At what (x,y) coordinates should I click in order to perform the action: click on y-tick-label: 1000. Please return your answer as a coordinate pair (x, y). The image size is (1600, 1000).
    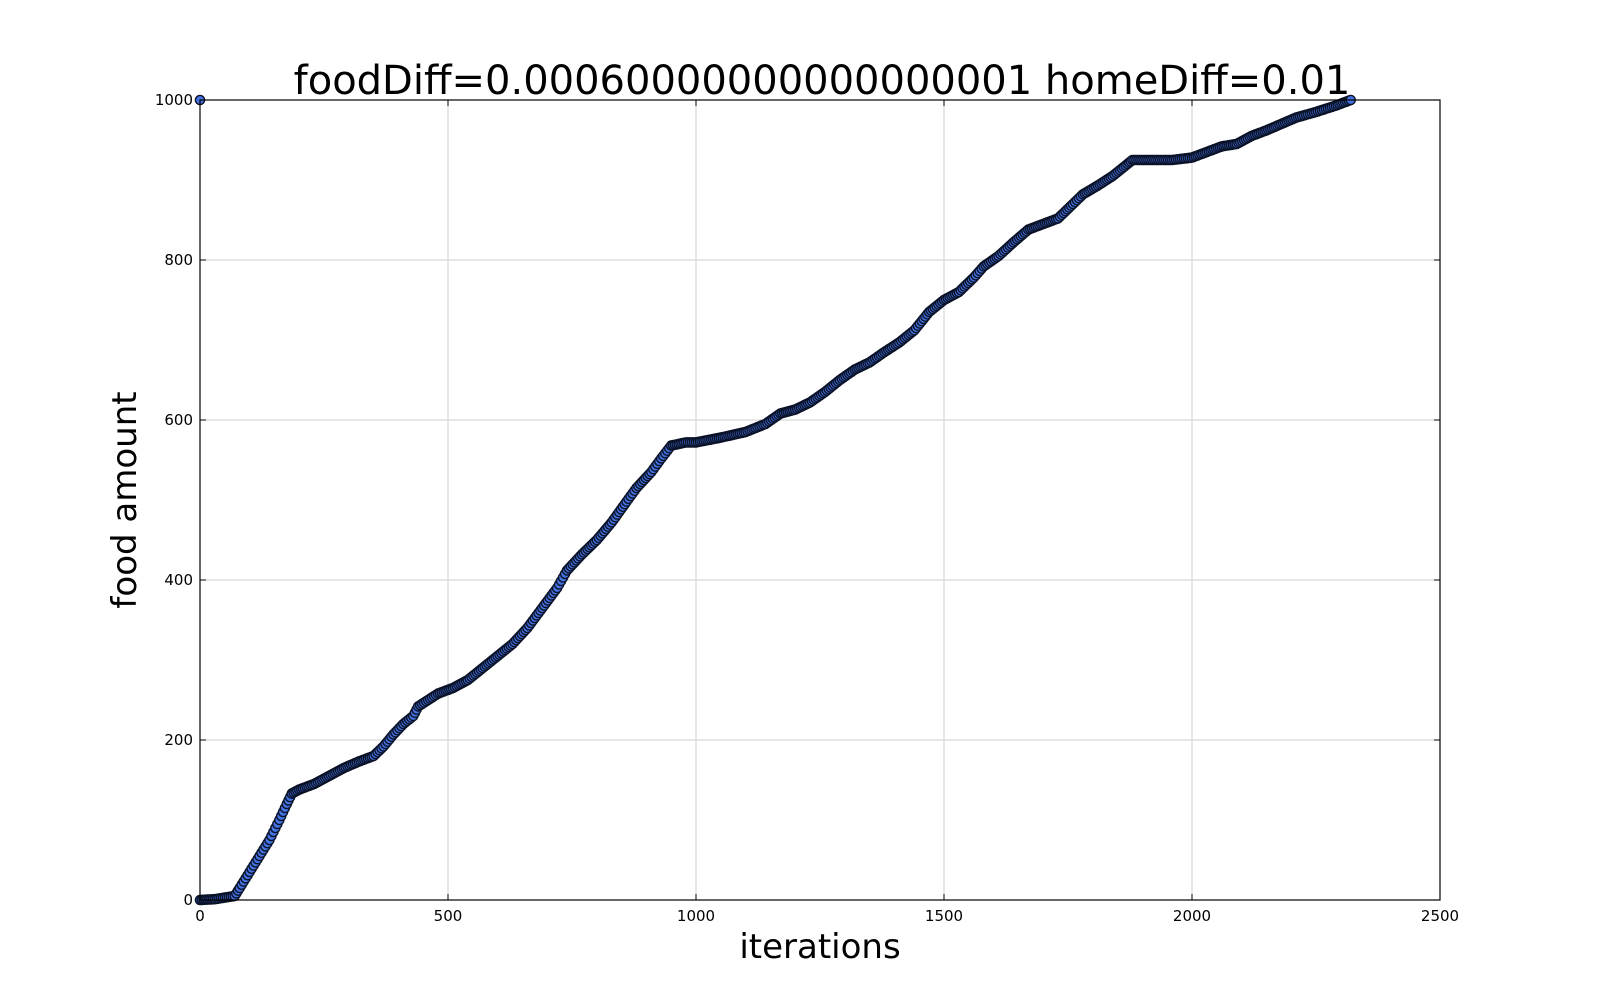
    Looking at the image, I should click on (174, 100).